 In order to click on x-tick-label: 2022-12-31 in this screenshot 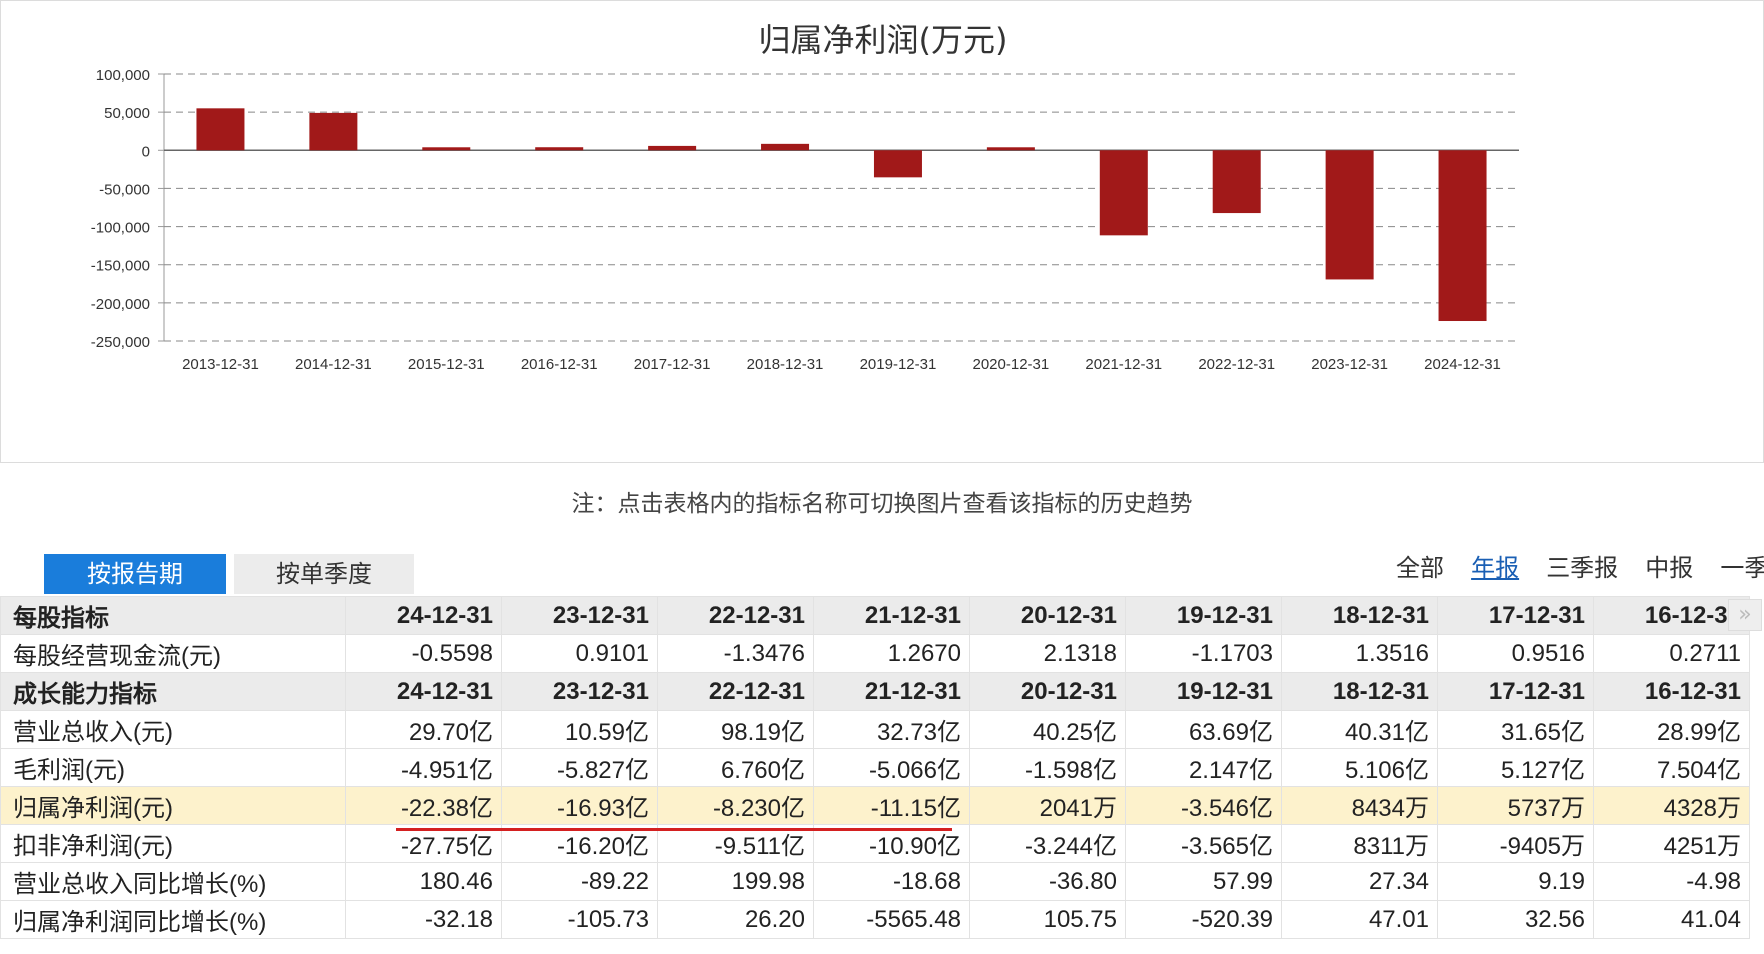, I will do `click(1236, 364)`.